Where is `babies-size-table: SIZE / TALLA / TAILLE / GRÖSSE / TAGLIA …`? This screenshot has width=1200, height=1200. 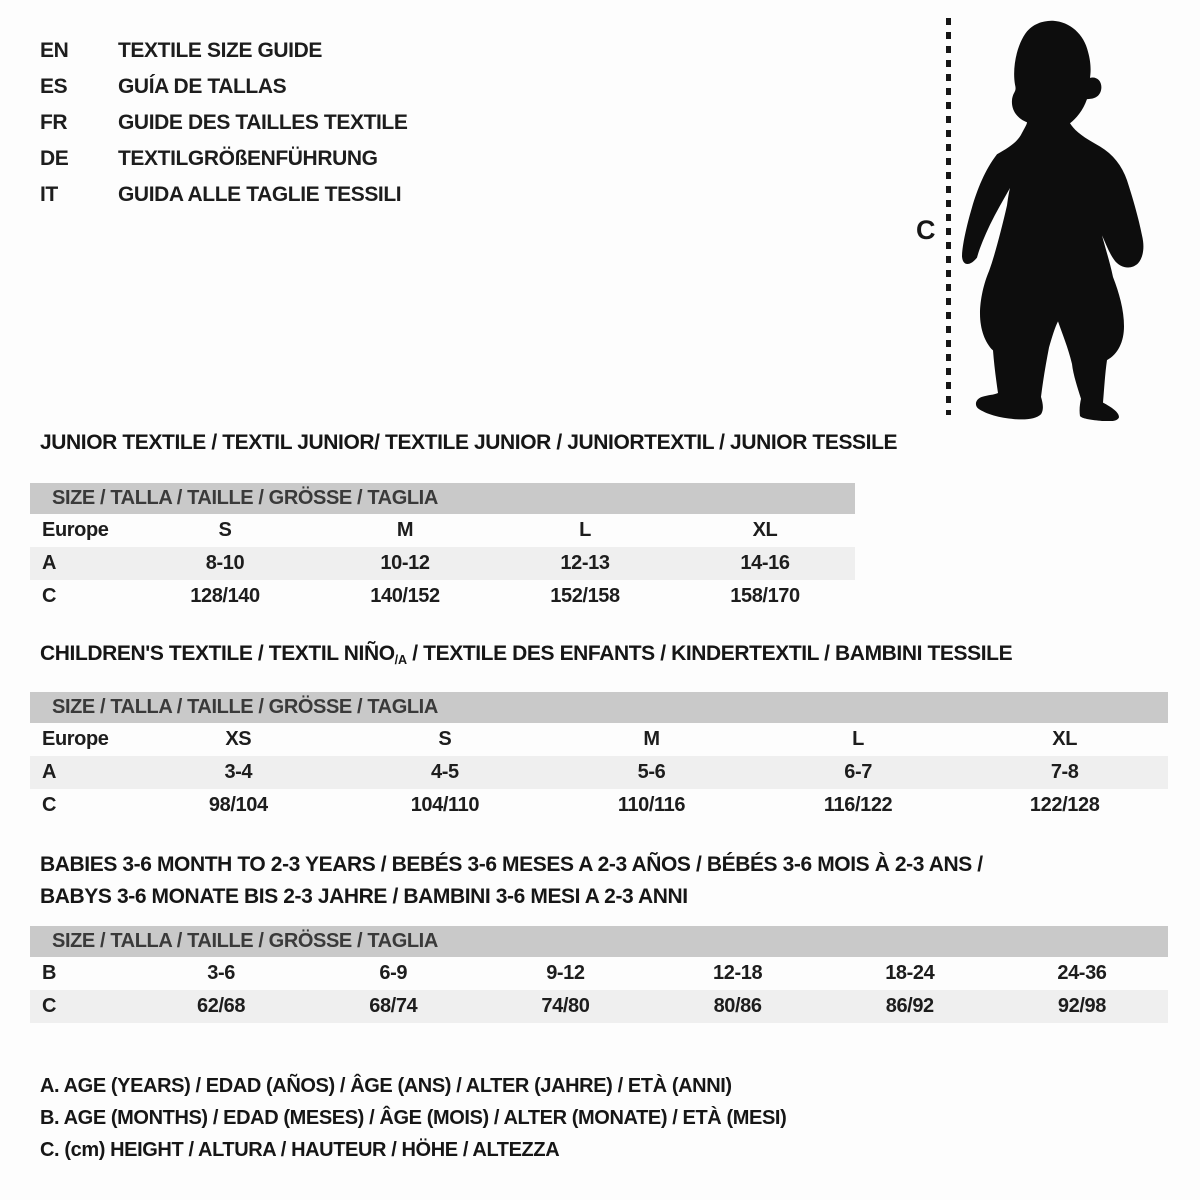 babies-size-table: SIZE / TALLA / TAILLE / GRÖSSE / TAGLIA … is located at coordinates (599, 974).